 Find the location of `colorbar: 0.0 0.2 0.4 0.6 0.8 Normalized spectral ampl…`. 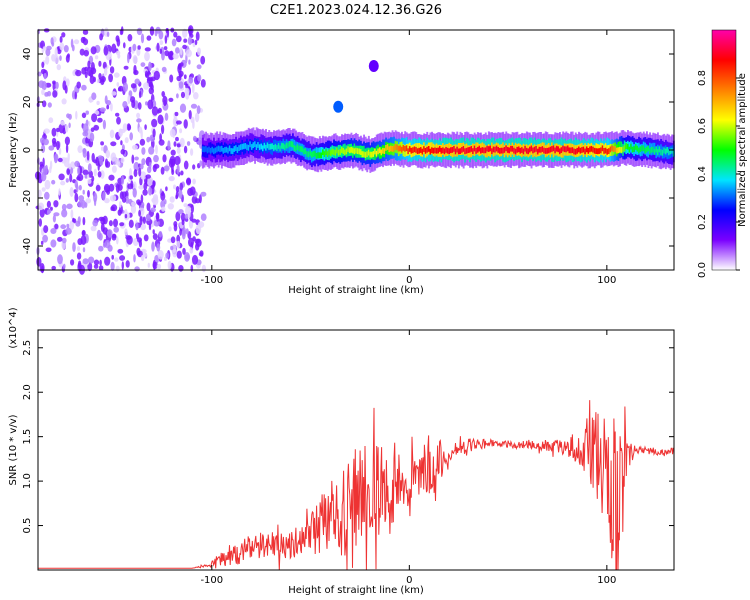

colorbar: 0.0 0.2 0.4 0.6 0.8 Normalized spectral ampl… is located at coordinates (722, 153).